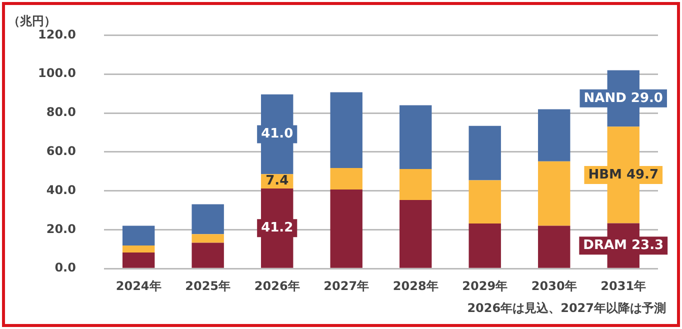 The width and height of the screenshot is (682, 329). I want to click on data-label: 41.2, so click(277, 228).